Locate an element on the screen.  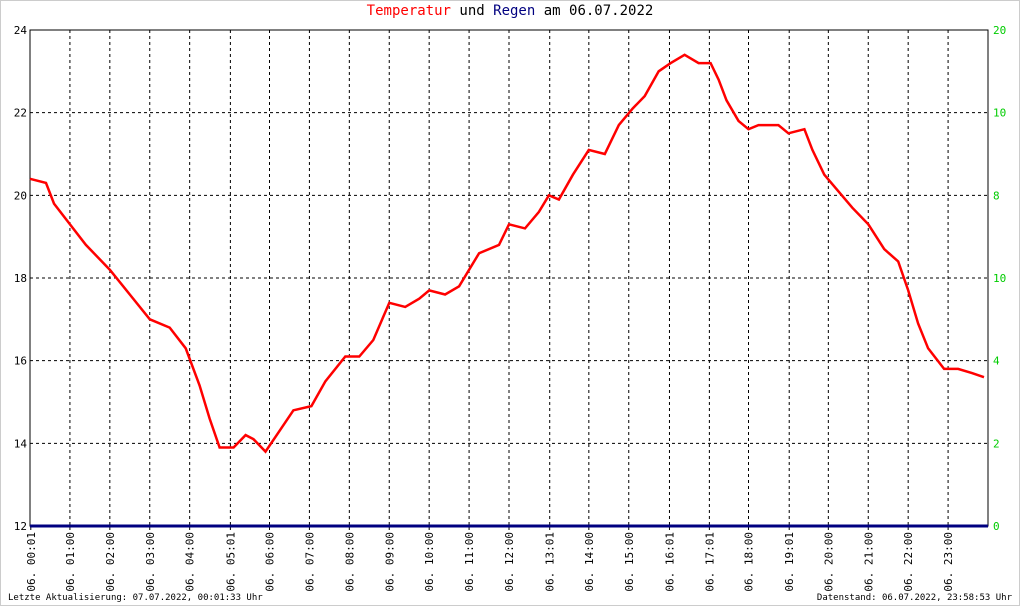
x-tick-label: 06. 16:01 is located at coordinates (669, 562).